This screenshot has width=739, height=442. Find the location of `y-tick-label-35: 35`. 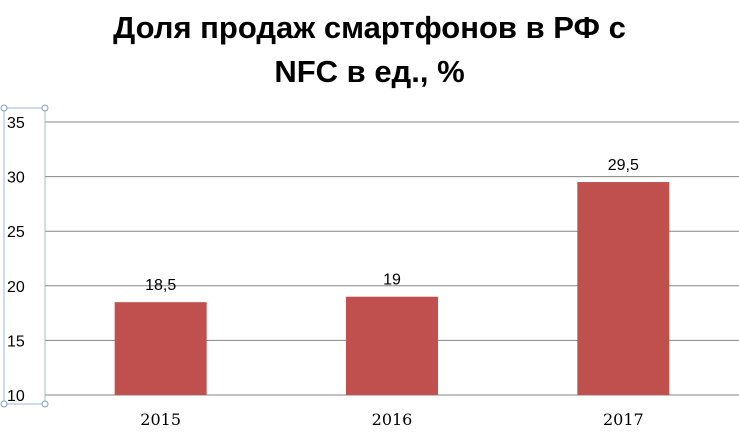

y-tick-label-35: 35 is located at coordinates (16, 123).